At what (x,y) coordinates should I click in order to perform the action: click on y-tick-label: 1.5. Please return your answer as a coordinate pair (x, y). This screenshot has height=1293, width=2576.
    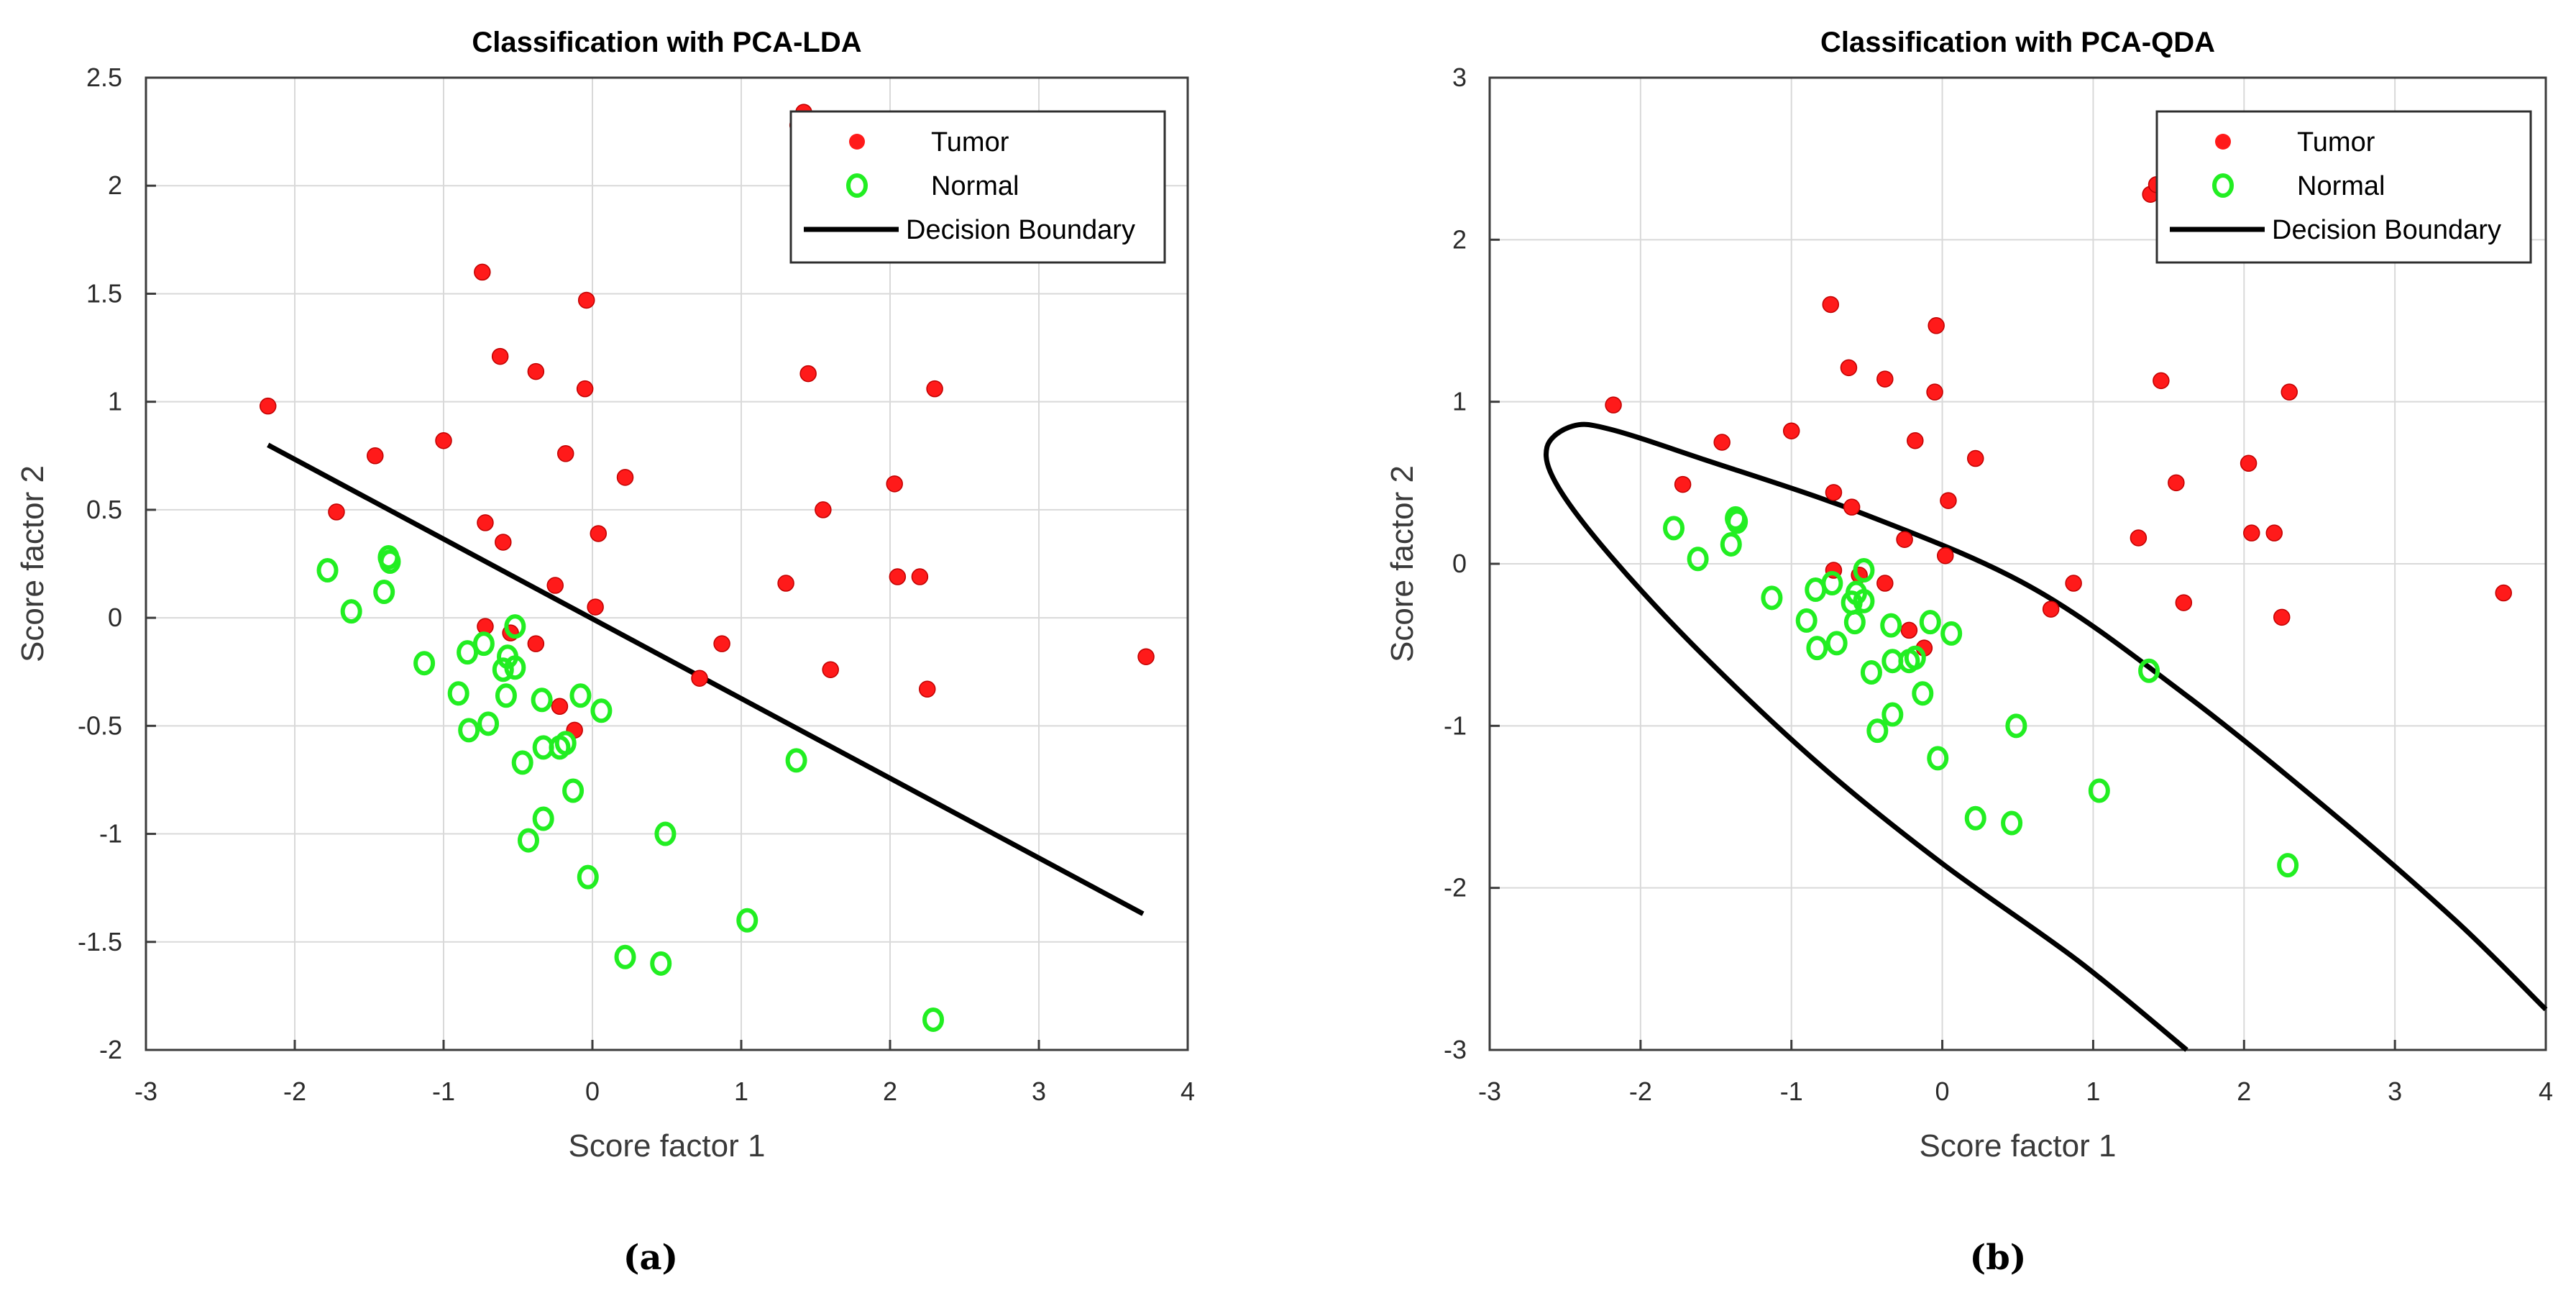
    Looking at the image, I should click on (104, 293).